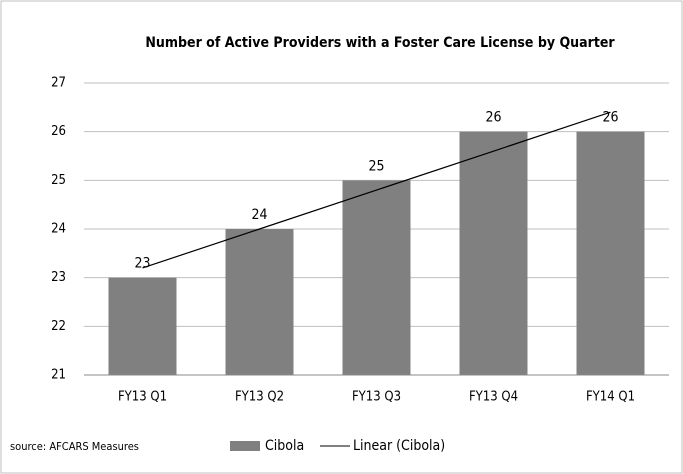 The image size is (683, 474). Describe the element at coordinates (58, 131) in the screenshot. I see `y-tick-label: 26` at that location.